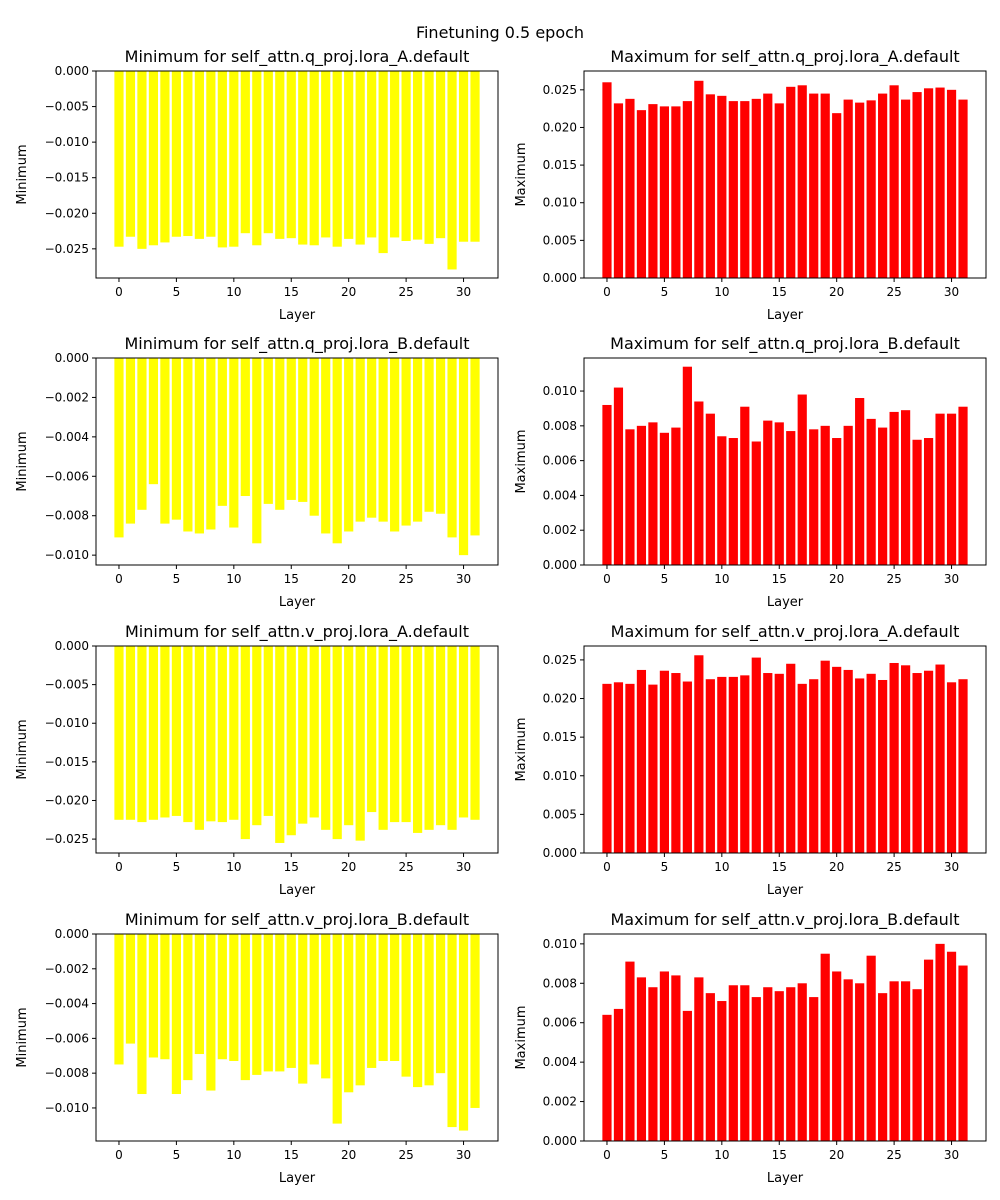 The image size is (1000, 1200). What do you see at coordinates (67, 1108) in the screenshot?
I see `y-tick-label: −0.010` at bounding box center [67, 1108].